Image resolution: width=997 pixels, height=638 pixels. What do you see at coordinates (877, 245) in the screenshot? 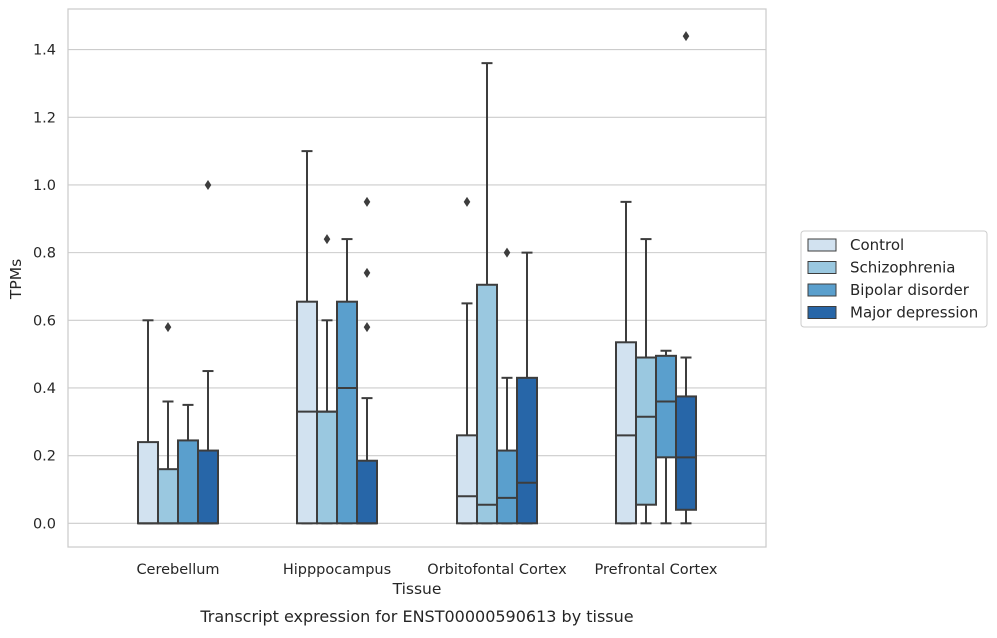
I see `legend-label: Control` at bounding box center [877, 245].